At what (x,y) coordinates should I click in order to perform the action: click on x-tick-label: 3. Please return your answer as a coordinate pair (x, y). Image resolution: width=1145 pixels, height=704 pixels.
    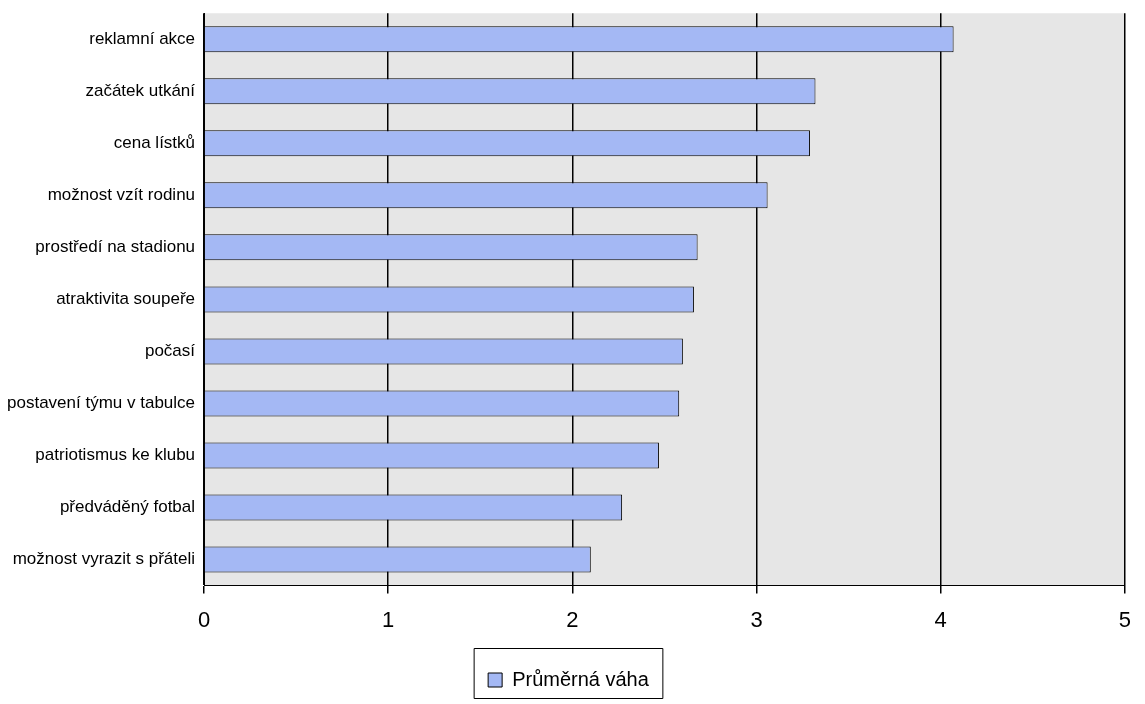
    Looking at the image, I should click on (756, 619).